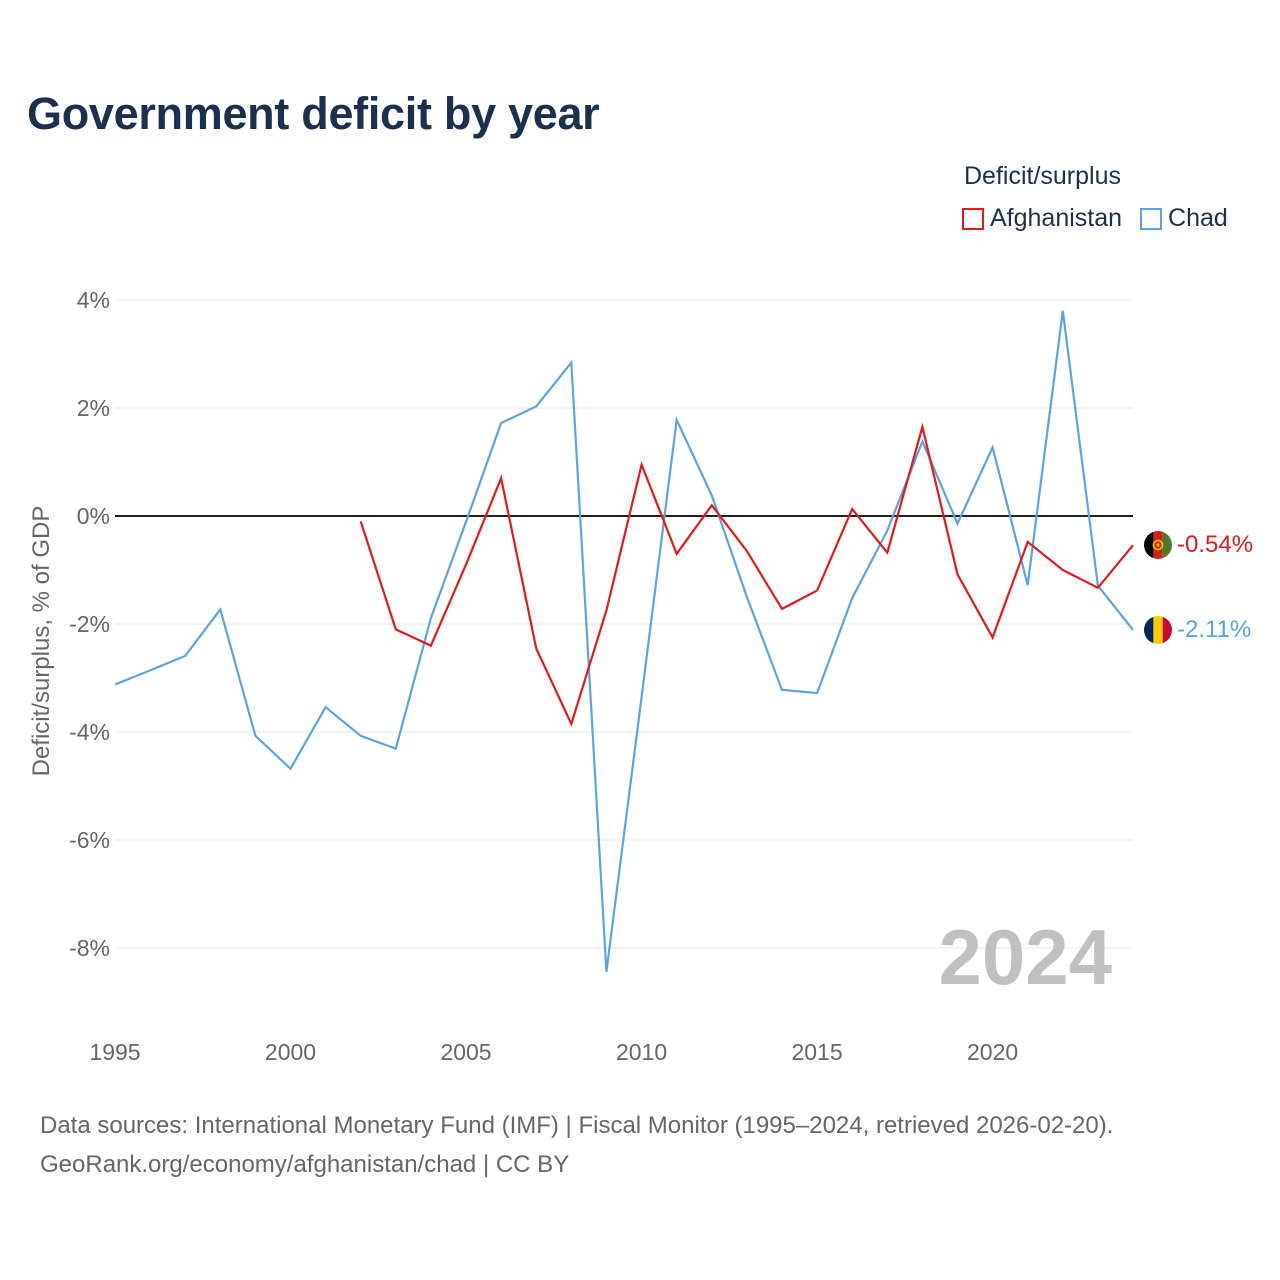  I want to click on x-tick-label: 2015, so click(816, 1052).